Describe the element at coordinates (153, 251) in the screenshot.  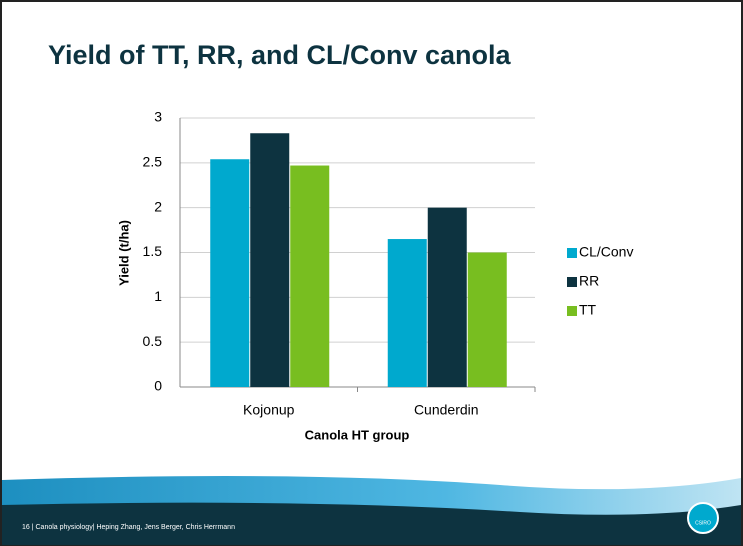
I see `y-tick-label: 1.5` at that location.